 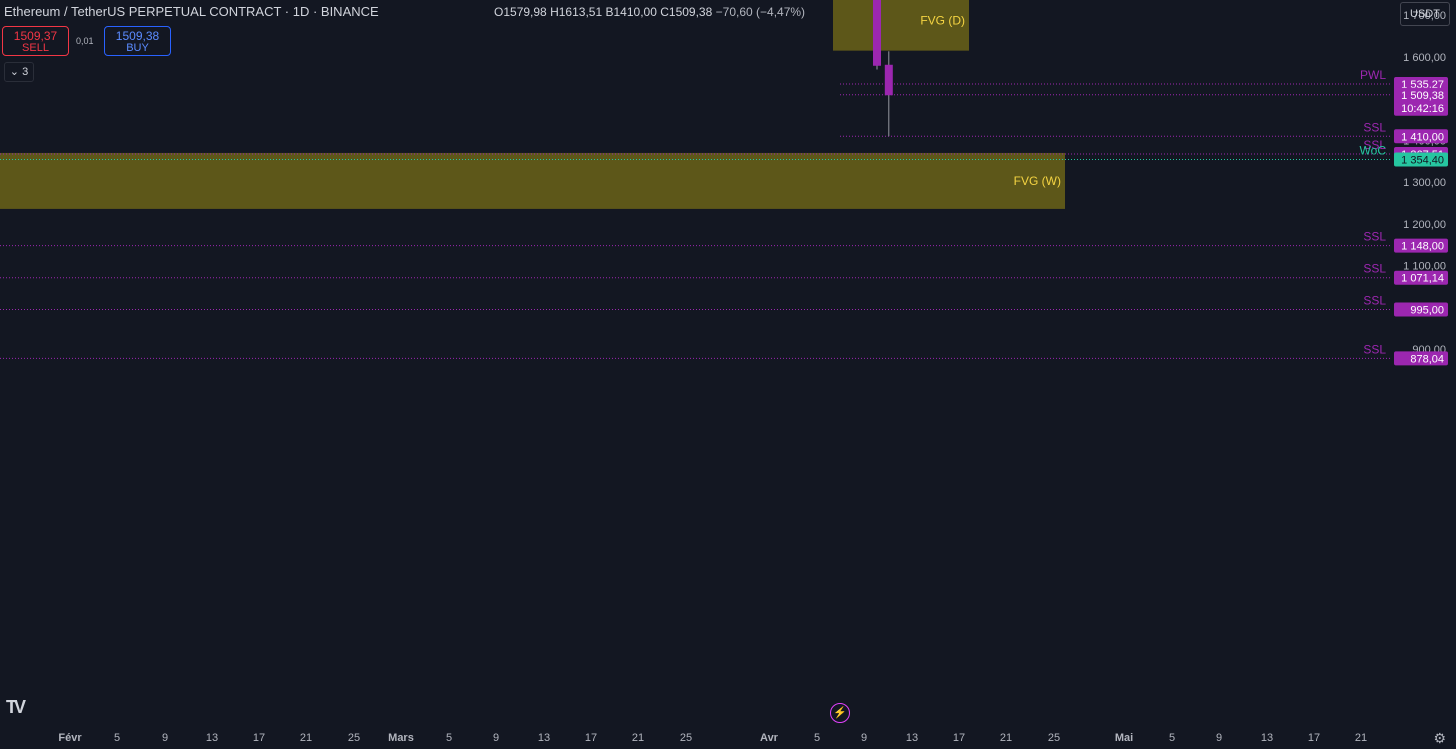 What do you see at coordinates (554, 12) in the screenshot?
I see `high-label: H` at bounding box center [554, 12].